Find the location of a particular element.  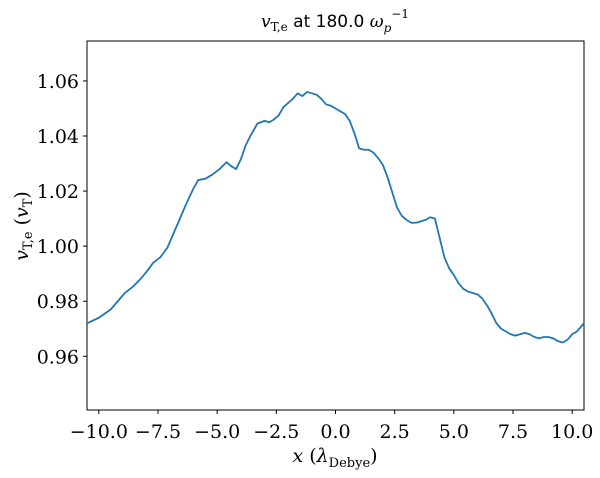

ylabel-var: v is located at coordinates (22, 255).